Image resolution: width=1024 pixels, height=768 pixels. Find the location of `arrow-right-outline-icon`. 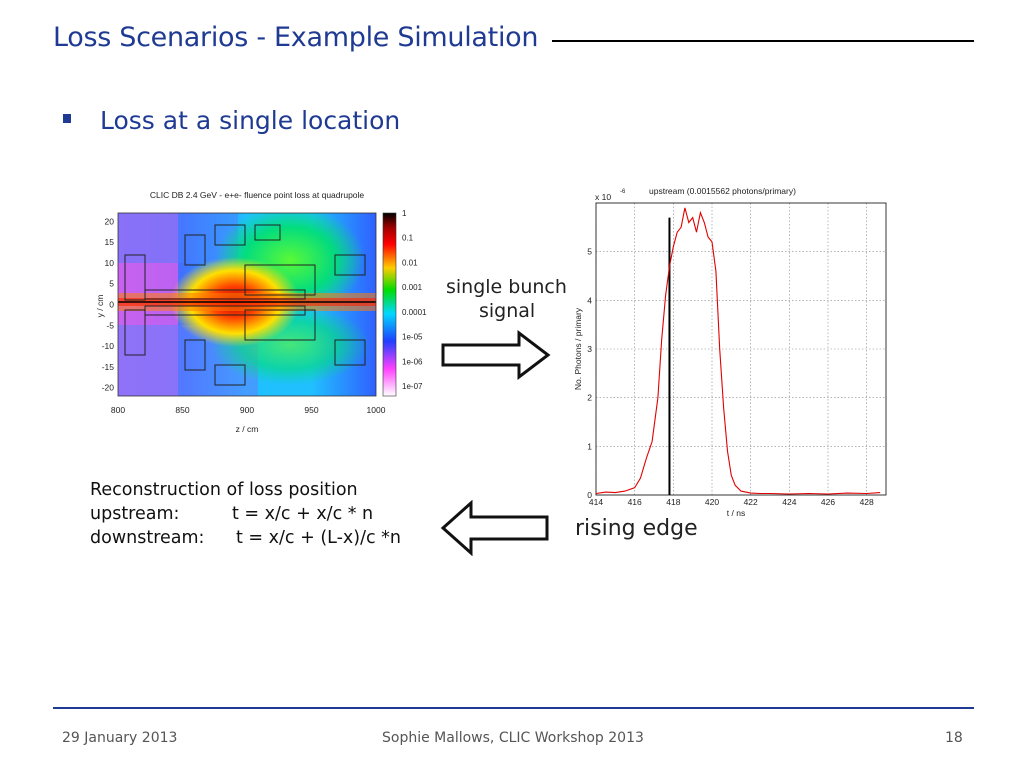

arrow-right-outline-icon is located at coordinates (496, 355).